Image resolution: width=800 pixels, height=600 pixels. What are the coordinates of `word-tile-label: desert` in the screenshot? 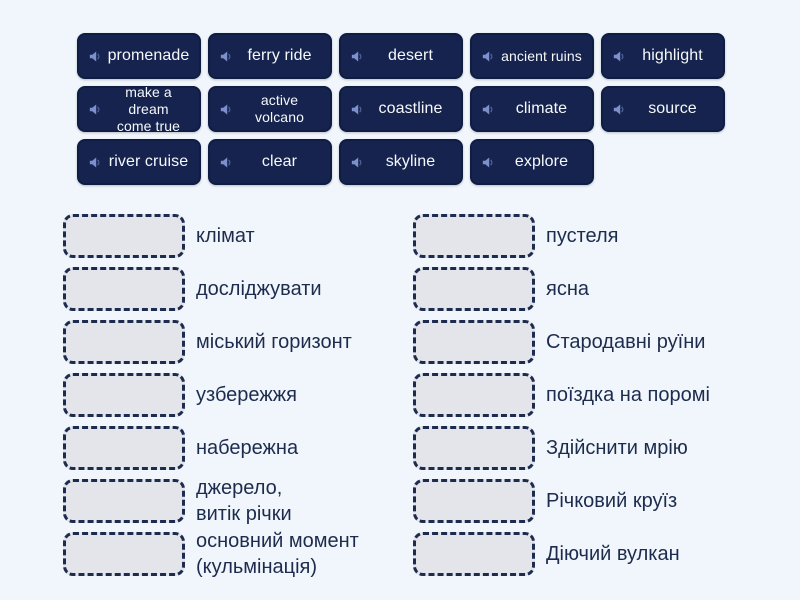 It's located at (410, 55).